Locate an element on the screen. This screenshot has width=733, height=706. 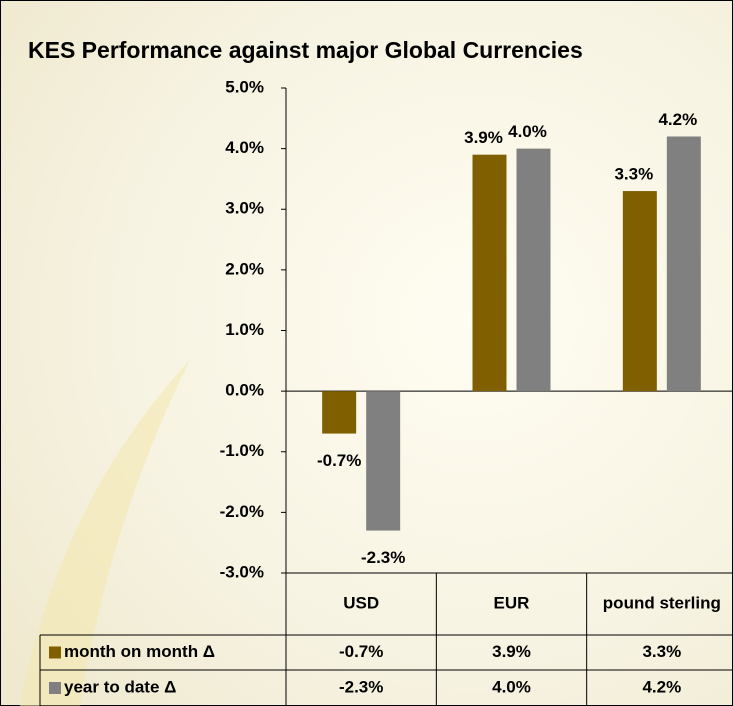
y-tick-label: 4.0% is located at coordinates (244, 147).